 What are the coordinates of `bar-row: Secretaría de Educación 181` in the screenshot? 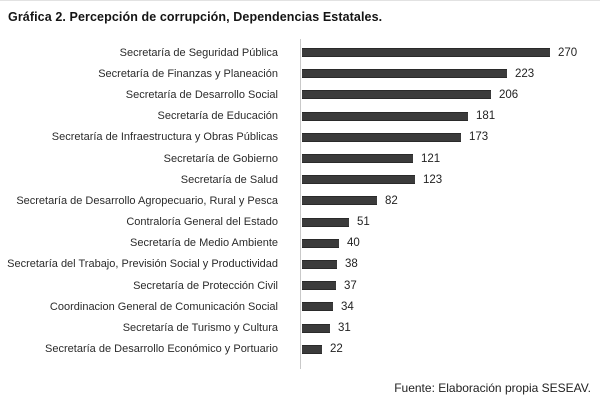 It's located at (300, 116).